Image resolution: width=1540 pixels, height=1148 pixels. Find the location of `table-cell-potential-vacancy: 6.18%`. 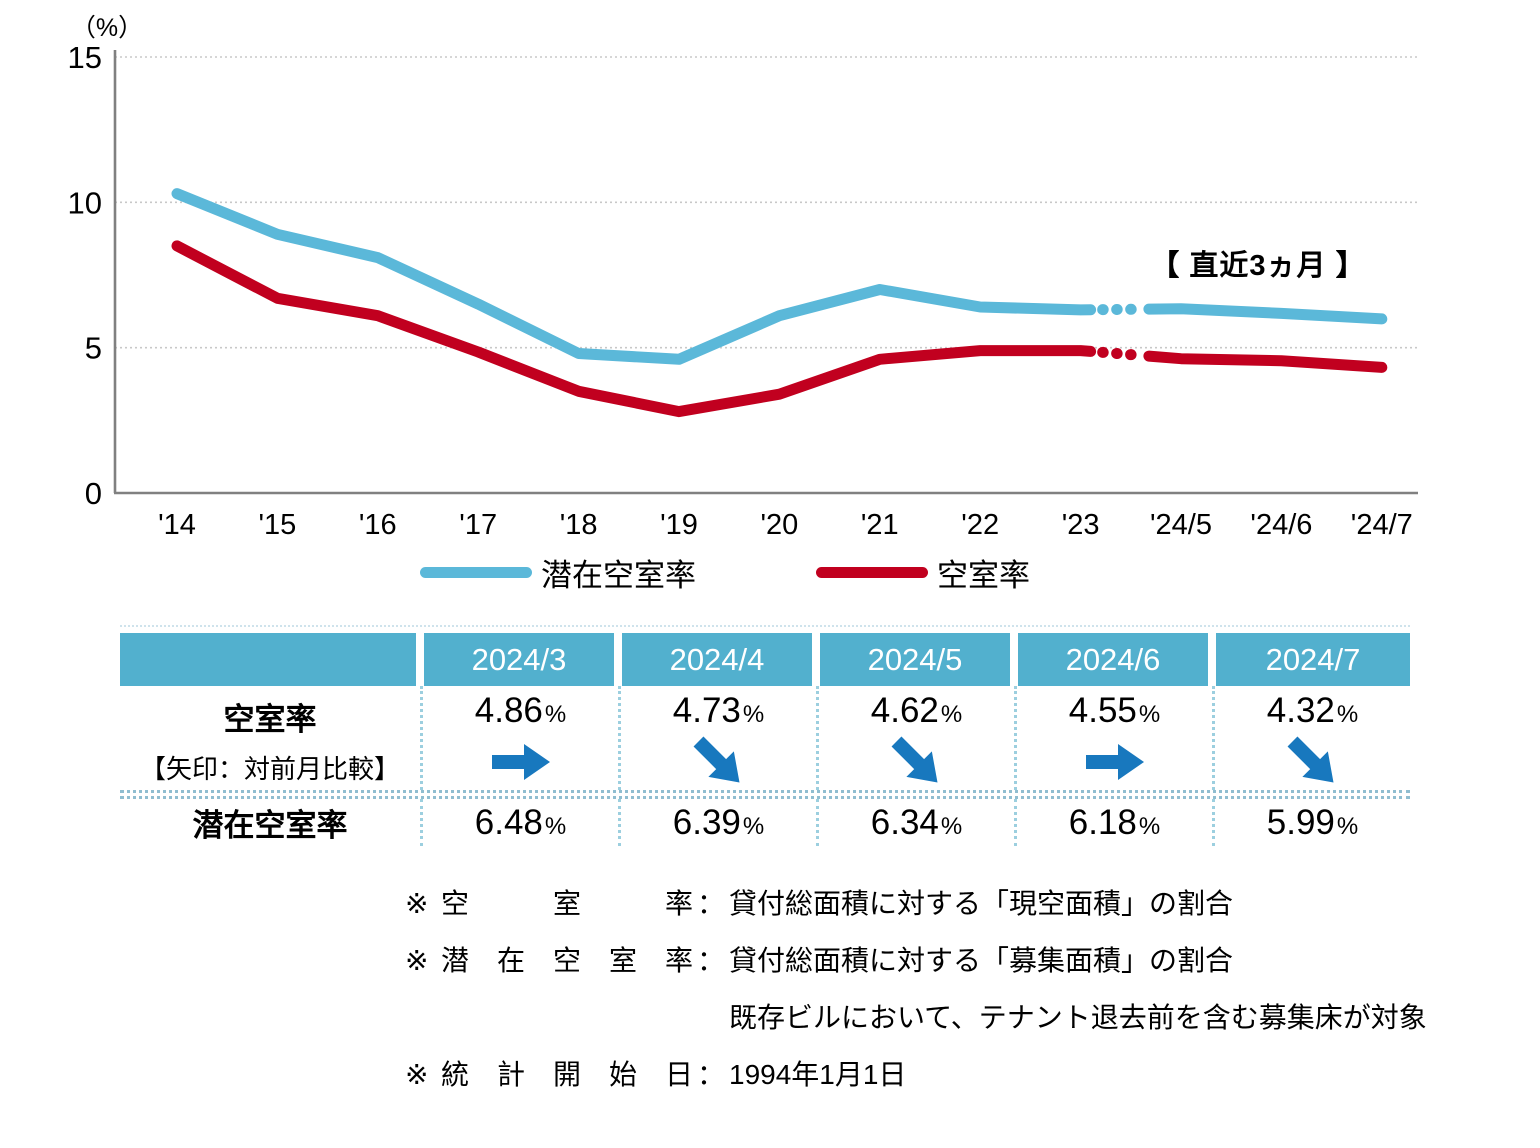

table-cell-potential-vacancy: 6.18% is located at coordinates (1113, 822).